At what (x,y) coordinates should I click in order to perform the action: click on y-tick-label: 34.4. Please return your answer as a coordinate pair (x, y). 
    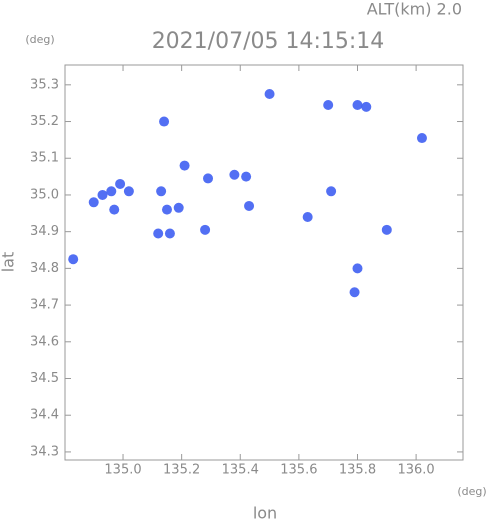
    Looking at the image, I should click on (44, 415).